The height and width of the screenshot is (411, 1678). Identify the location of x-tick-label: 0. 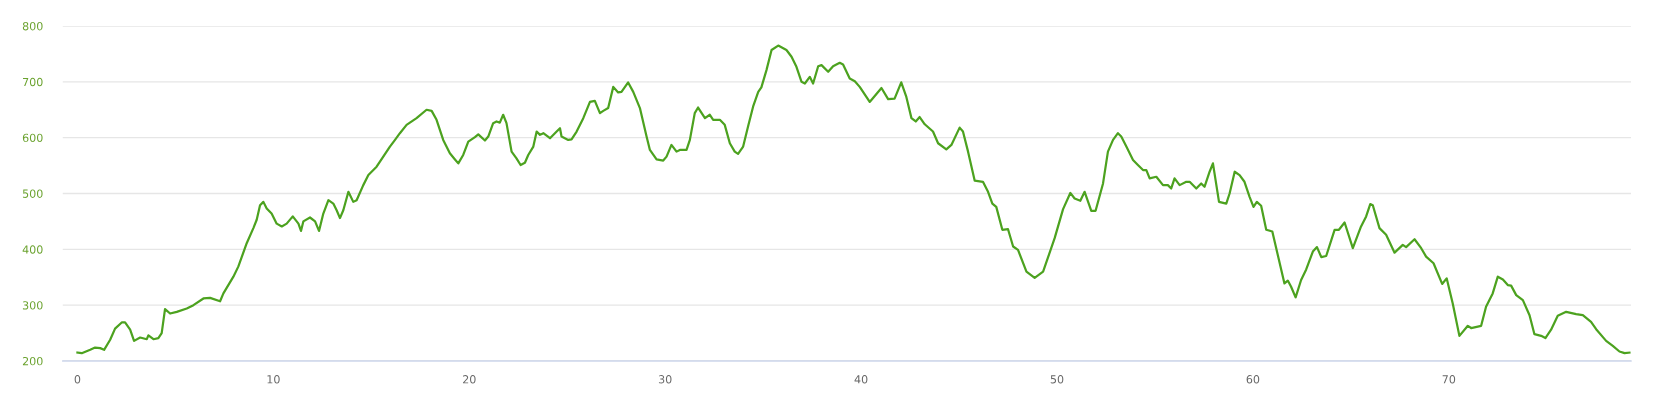
(77, 379).